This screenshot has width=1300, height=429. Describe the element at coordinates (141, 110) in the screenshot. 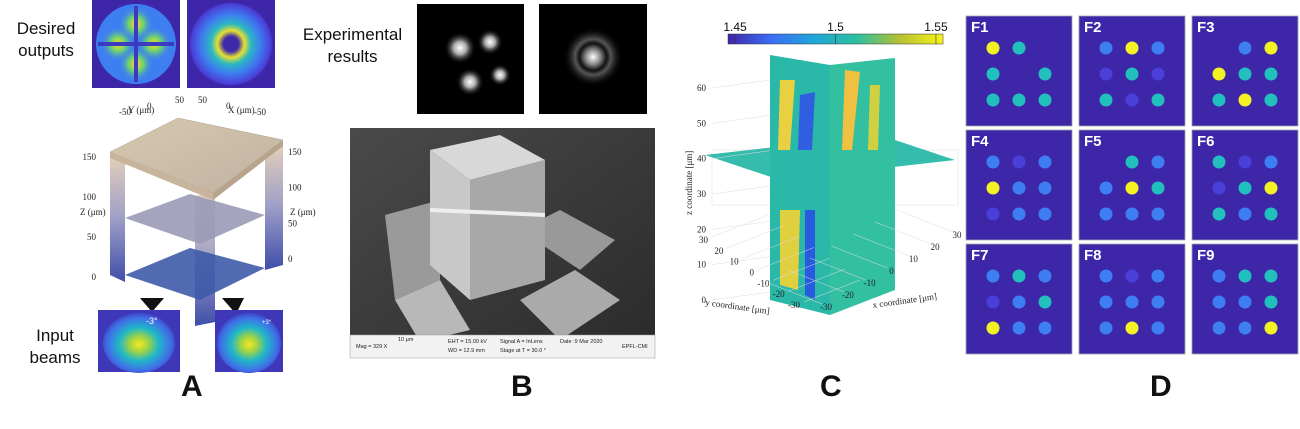

I see `axis-label: Y (μm)` at that location.